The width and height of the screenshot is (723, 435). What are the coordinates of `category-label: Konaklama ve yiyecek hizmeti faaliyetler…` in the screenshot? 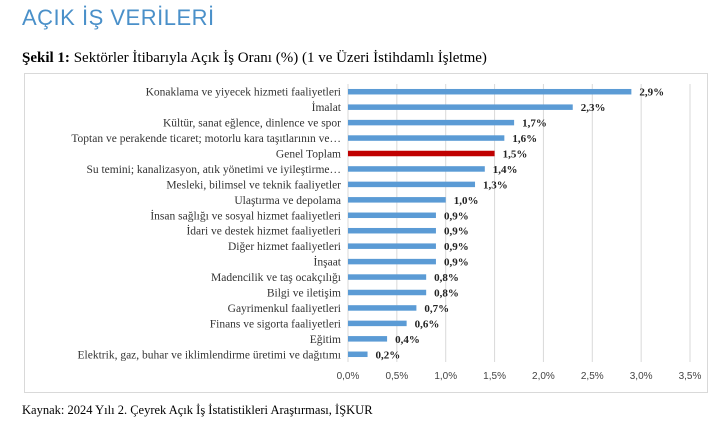 It's located at (243, 93).